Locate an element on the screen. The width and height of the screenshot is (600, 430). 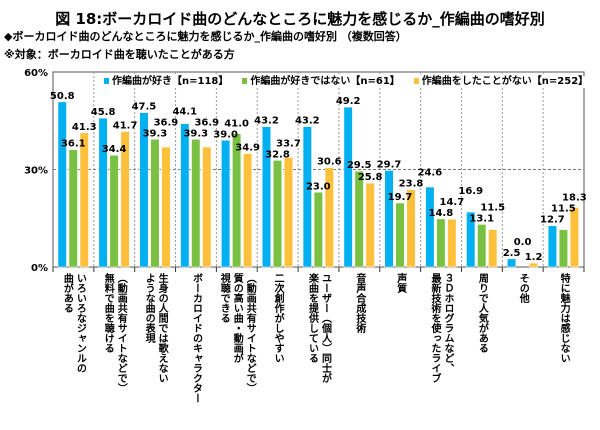
category-label: ボーカロイドのキャラクター is located at coordinates (196, 338).